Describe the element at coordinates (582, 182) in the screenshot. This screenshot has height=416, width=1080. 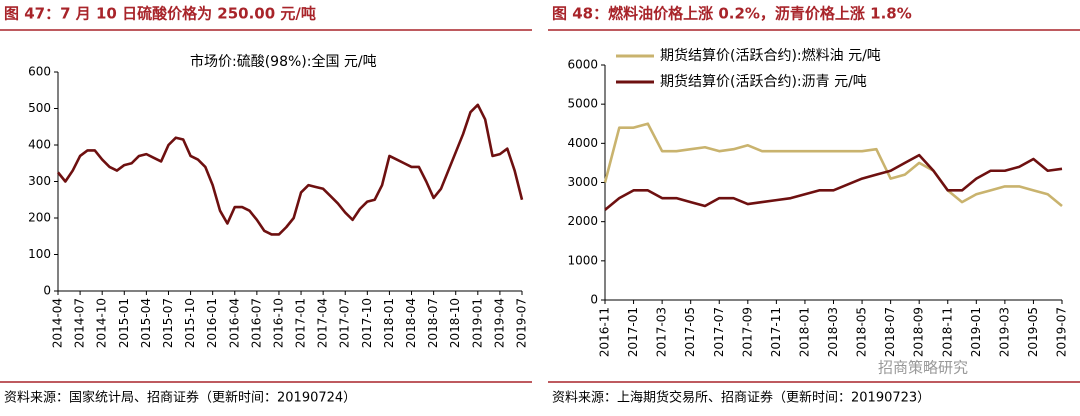
I see `y-tick-label: 3000` at that location.